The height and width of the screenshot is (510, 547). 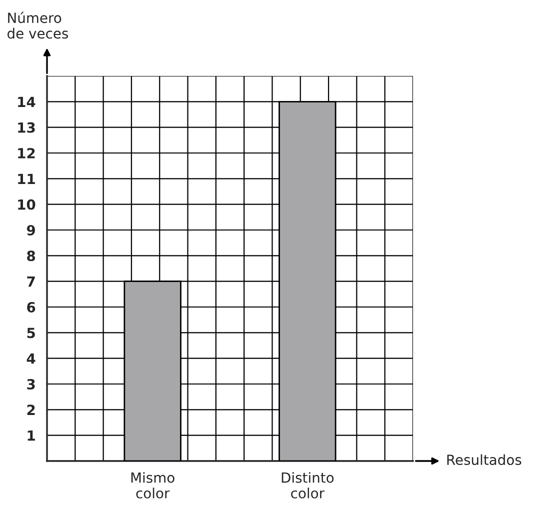 I want to click on y-tick-label: 4, so click(x=31, y=358).